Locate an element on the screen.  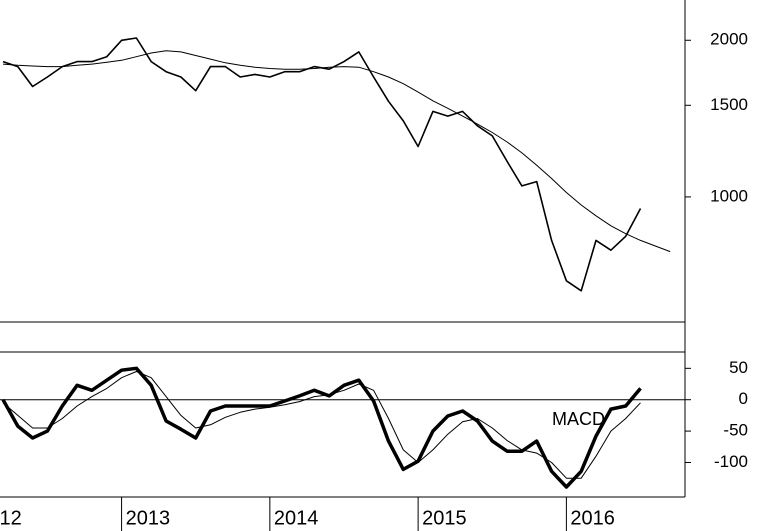
annotation: MACD is located at coordinates (578, 419).